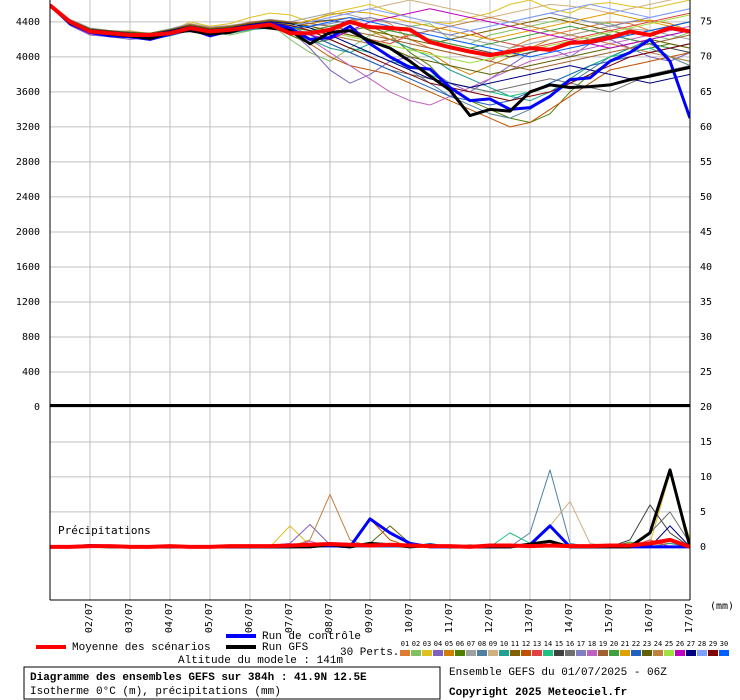 Image resolution: width=740 pixels, height=700 pixels. Describe the element at coordinates (28, 92) in the screenshot. I see `y-tick-label: 3600` at that location.